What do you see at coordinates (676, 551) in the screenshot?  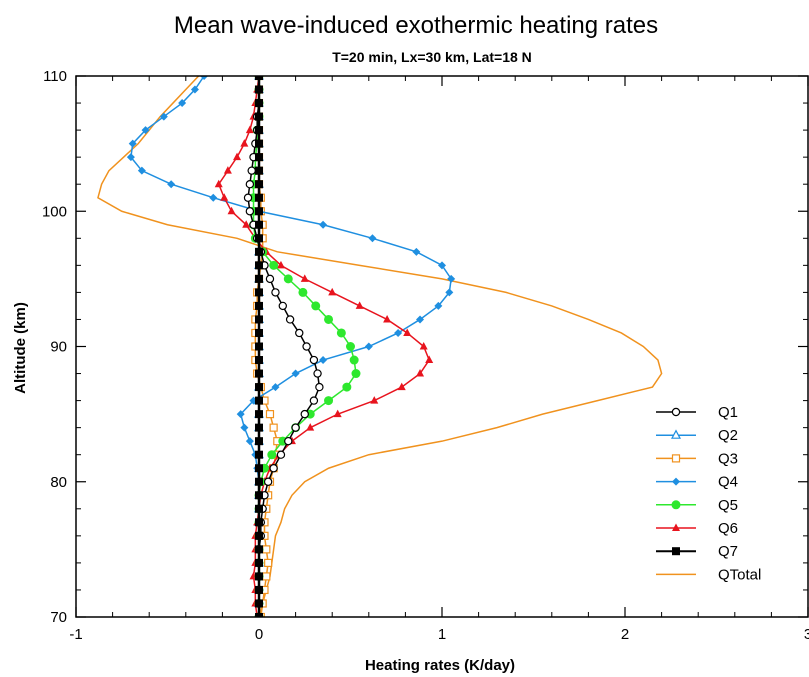 I see `legend-marker-q7` at bounding box center [676, 551].